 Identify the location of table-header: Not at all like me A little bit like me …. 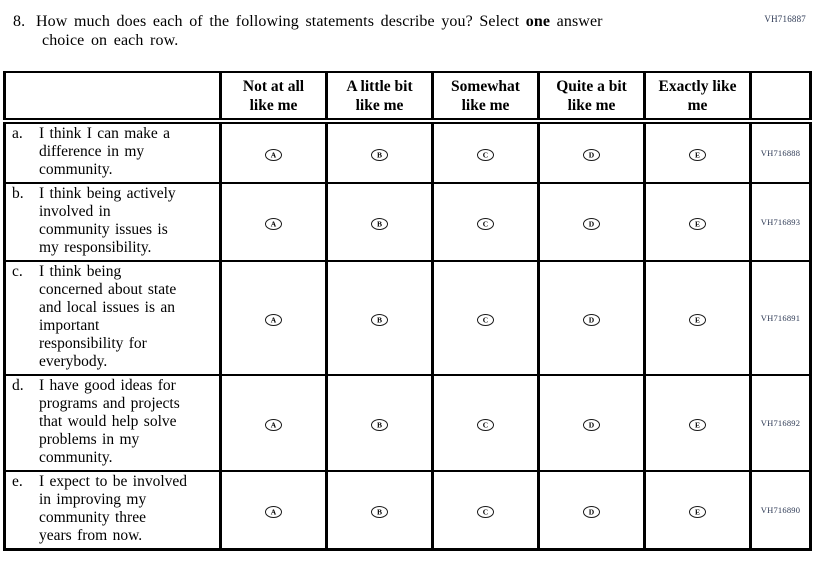
(407, 97).